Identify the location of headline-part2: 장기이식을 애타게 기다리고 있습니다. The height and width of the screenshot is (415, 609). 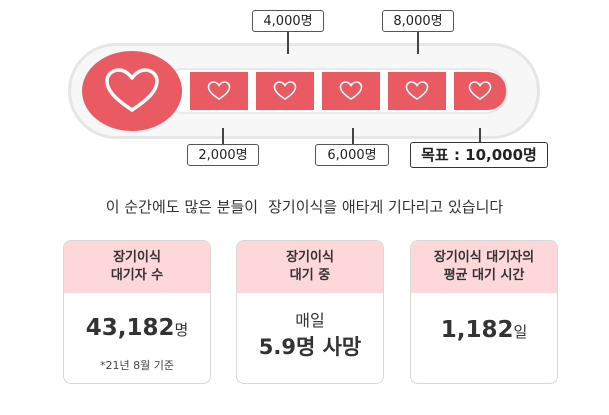
(386, 207).